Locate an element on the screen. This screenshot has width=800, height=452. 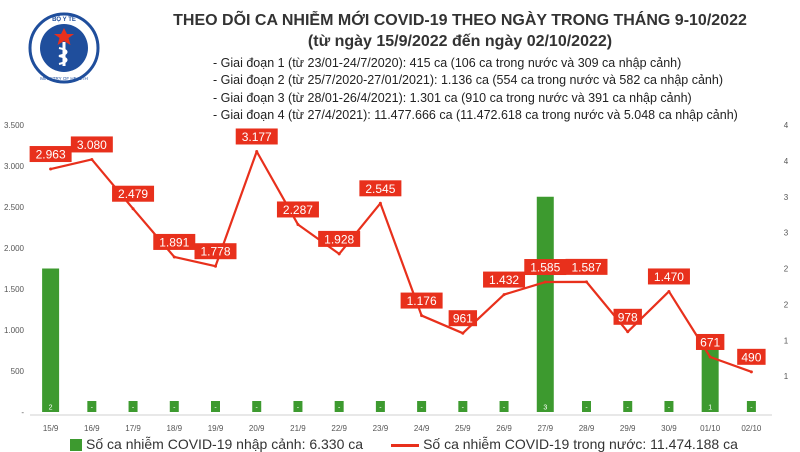
x-tick-label: 02/10 is located at coordinates (751, 428).